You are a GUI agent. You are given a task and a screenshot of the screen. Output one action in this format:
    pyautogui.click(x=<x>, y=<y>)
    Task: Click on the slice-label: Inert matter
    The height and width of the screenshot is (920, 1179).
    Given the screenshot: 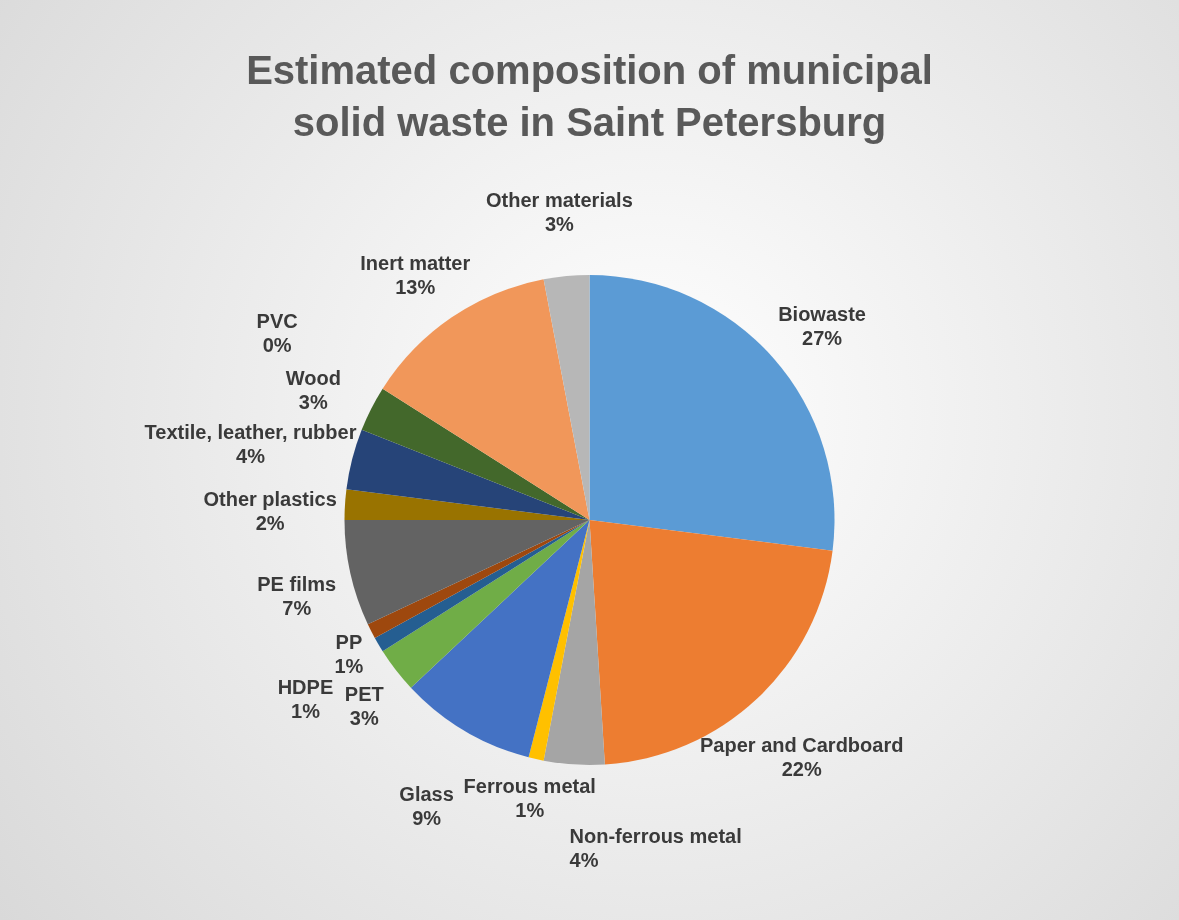 What is the action you would take?
    pyautogui.click(x=415, y=262)
    